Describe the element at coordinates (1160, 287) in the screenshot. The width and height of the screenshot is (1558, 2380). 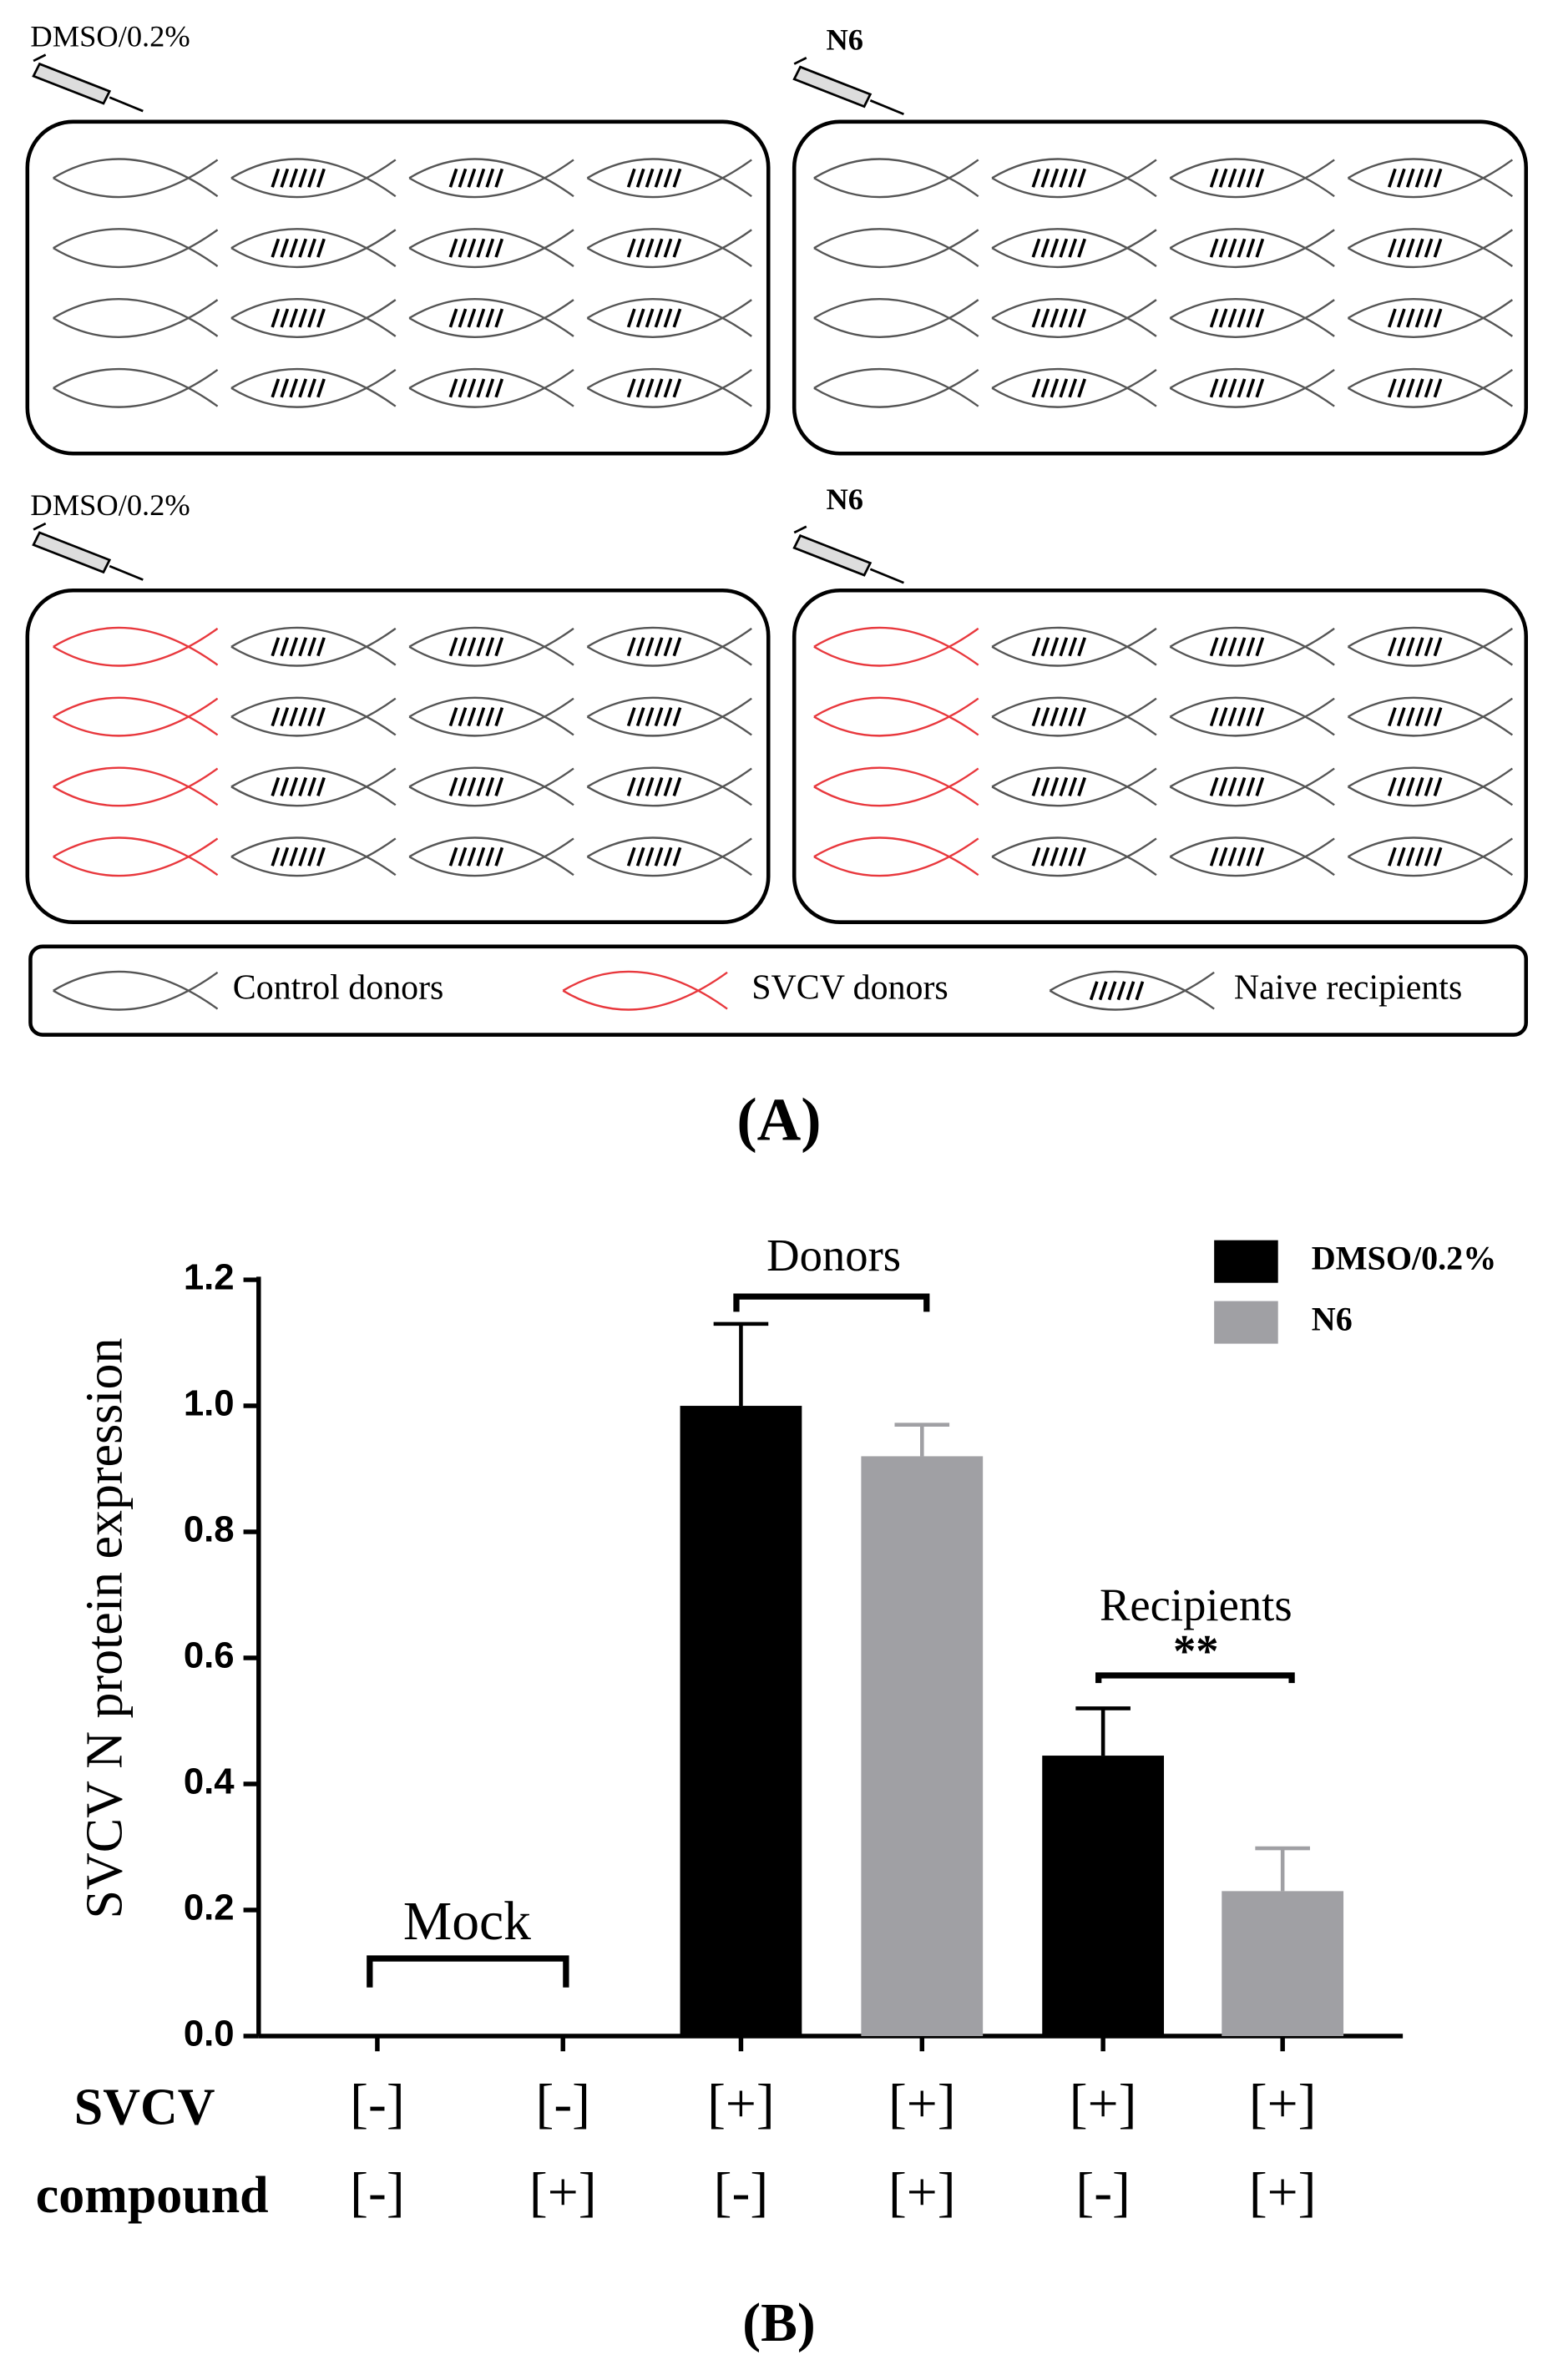
I see `panel-box` at that location.